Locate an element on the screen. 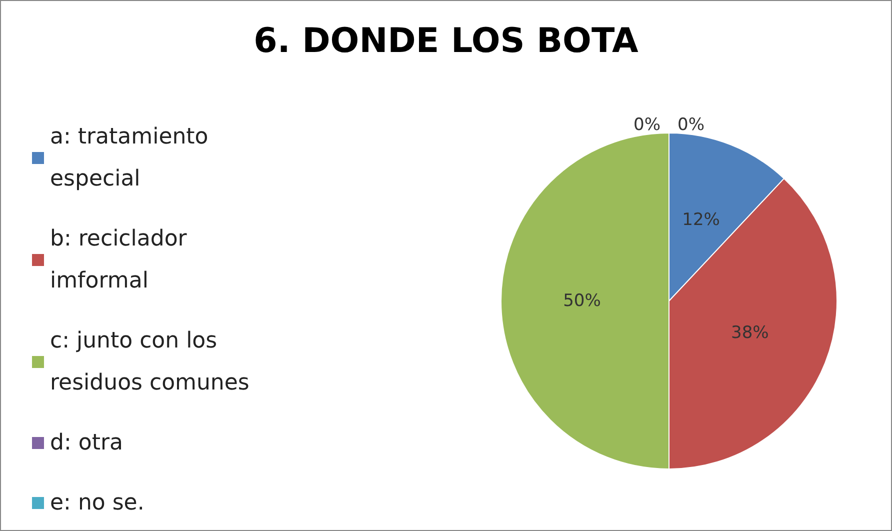 The image size is (892, 531). data-label: 12% is located at coordinates (701, 220).